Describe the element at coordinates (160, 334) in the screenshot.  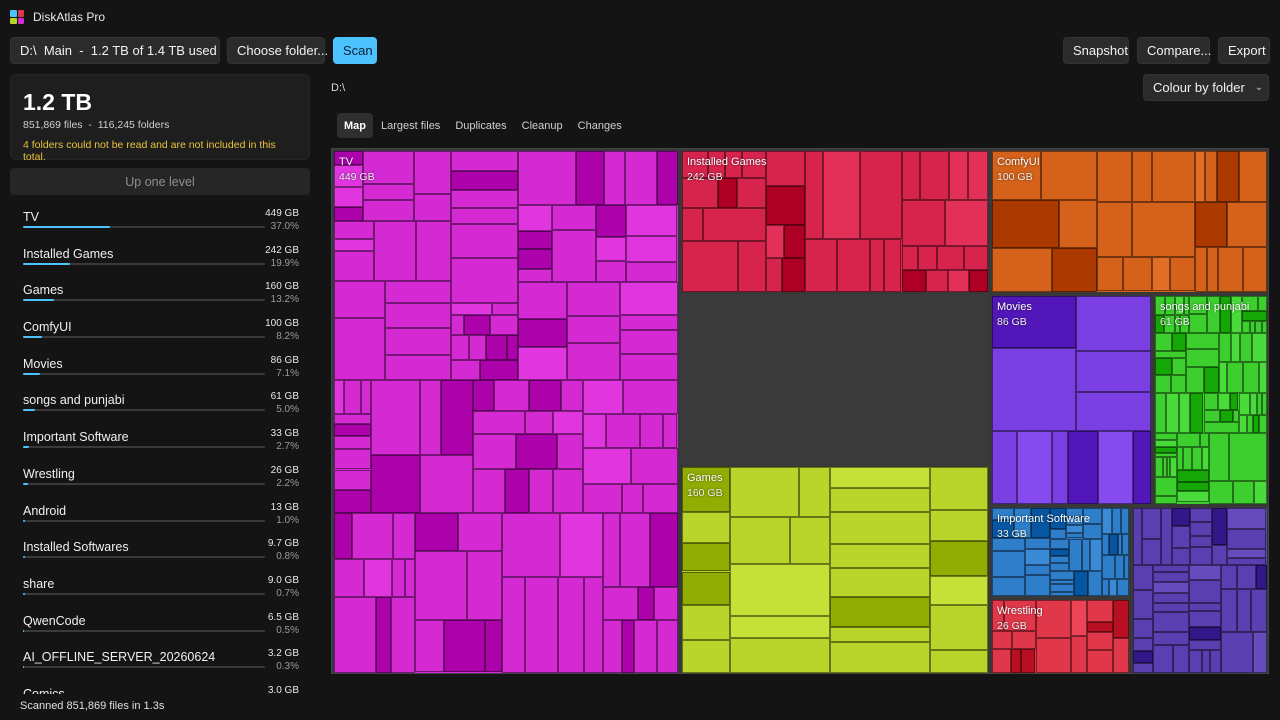
I see `folder-list-item: ComfyUI 100 GB 8.2%` at that location.